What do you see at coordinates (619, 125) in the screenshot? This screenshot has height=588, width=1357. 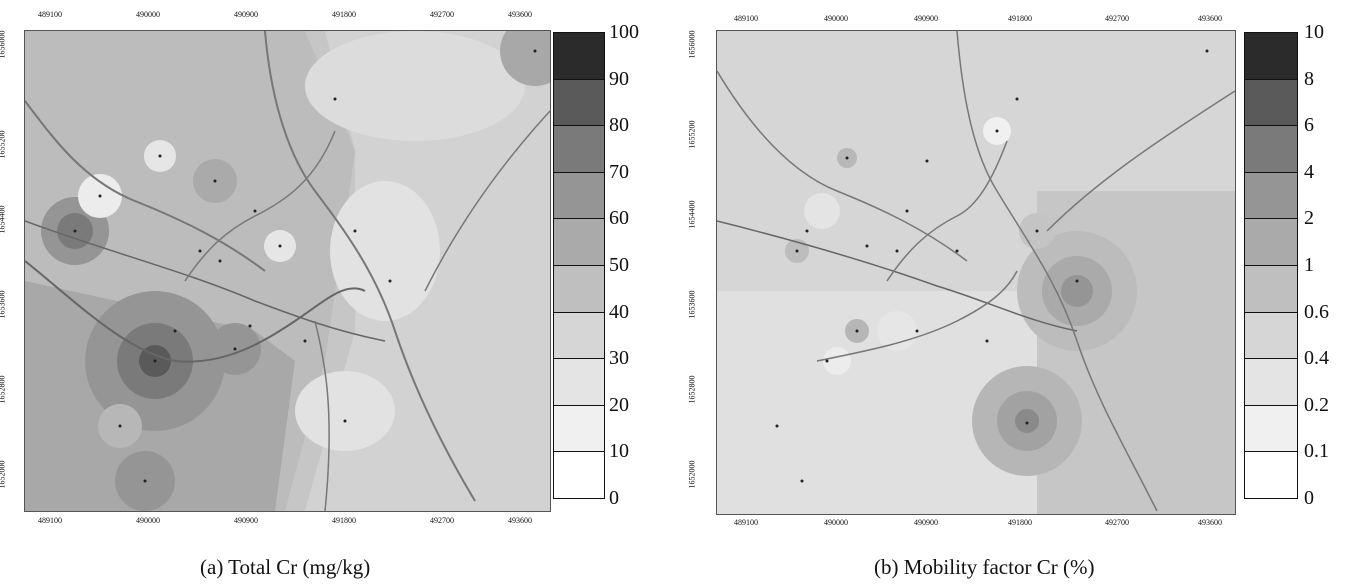 I see `legend-label: 80` at bounding box center [619, 125].